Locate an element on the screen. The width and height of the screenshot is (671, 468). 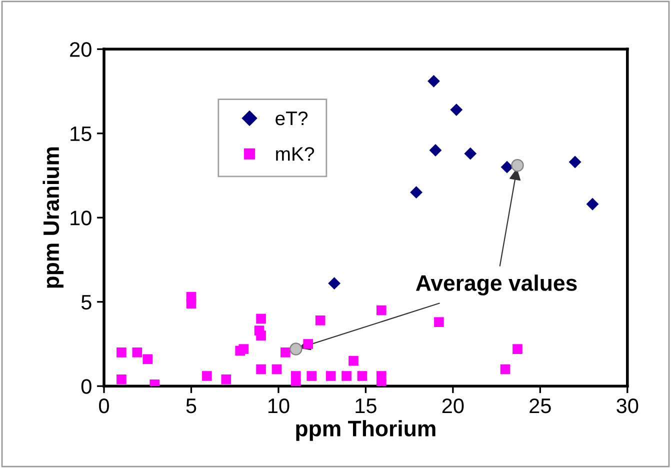
x-tick-label: 10 is located at coordinates (279, 406).